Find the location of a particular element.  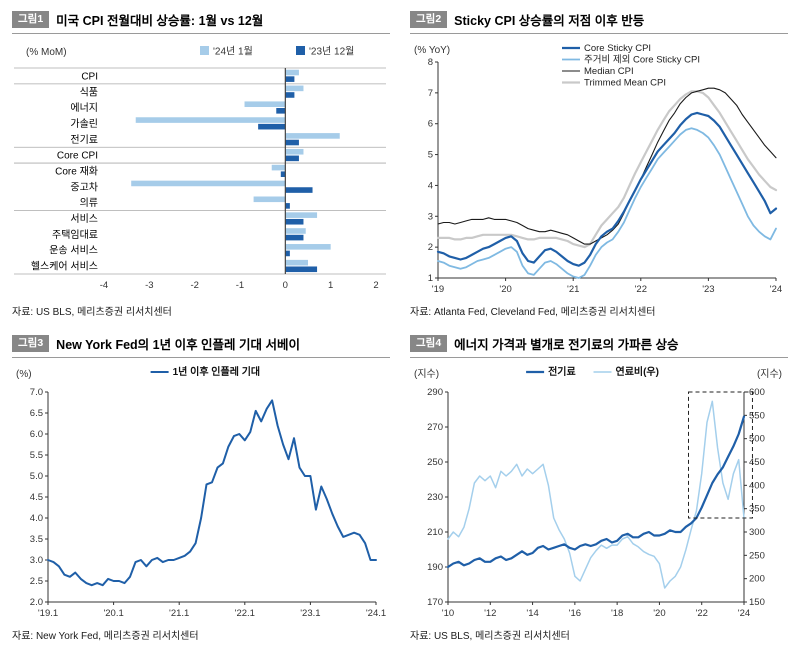

figure4-title: 에너지 가격과 별개로 전기료의 가파른 상승 is located at coordinates (566, 345).